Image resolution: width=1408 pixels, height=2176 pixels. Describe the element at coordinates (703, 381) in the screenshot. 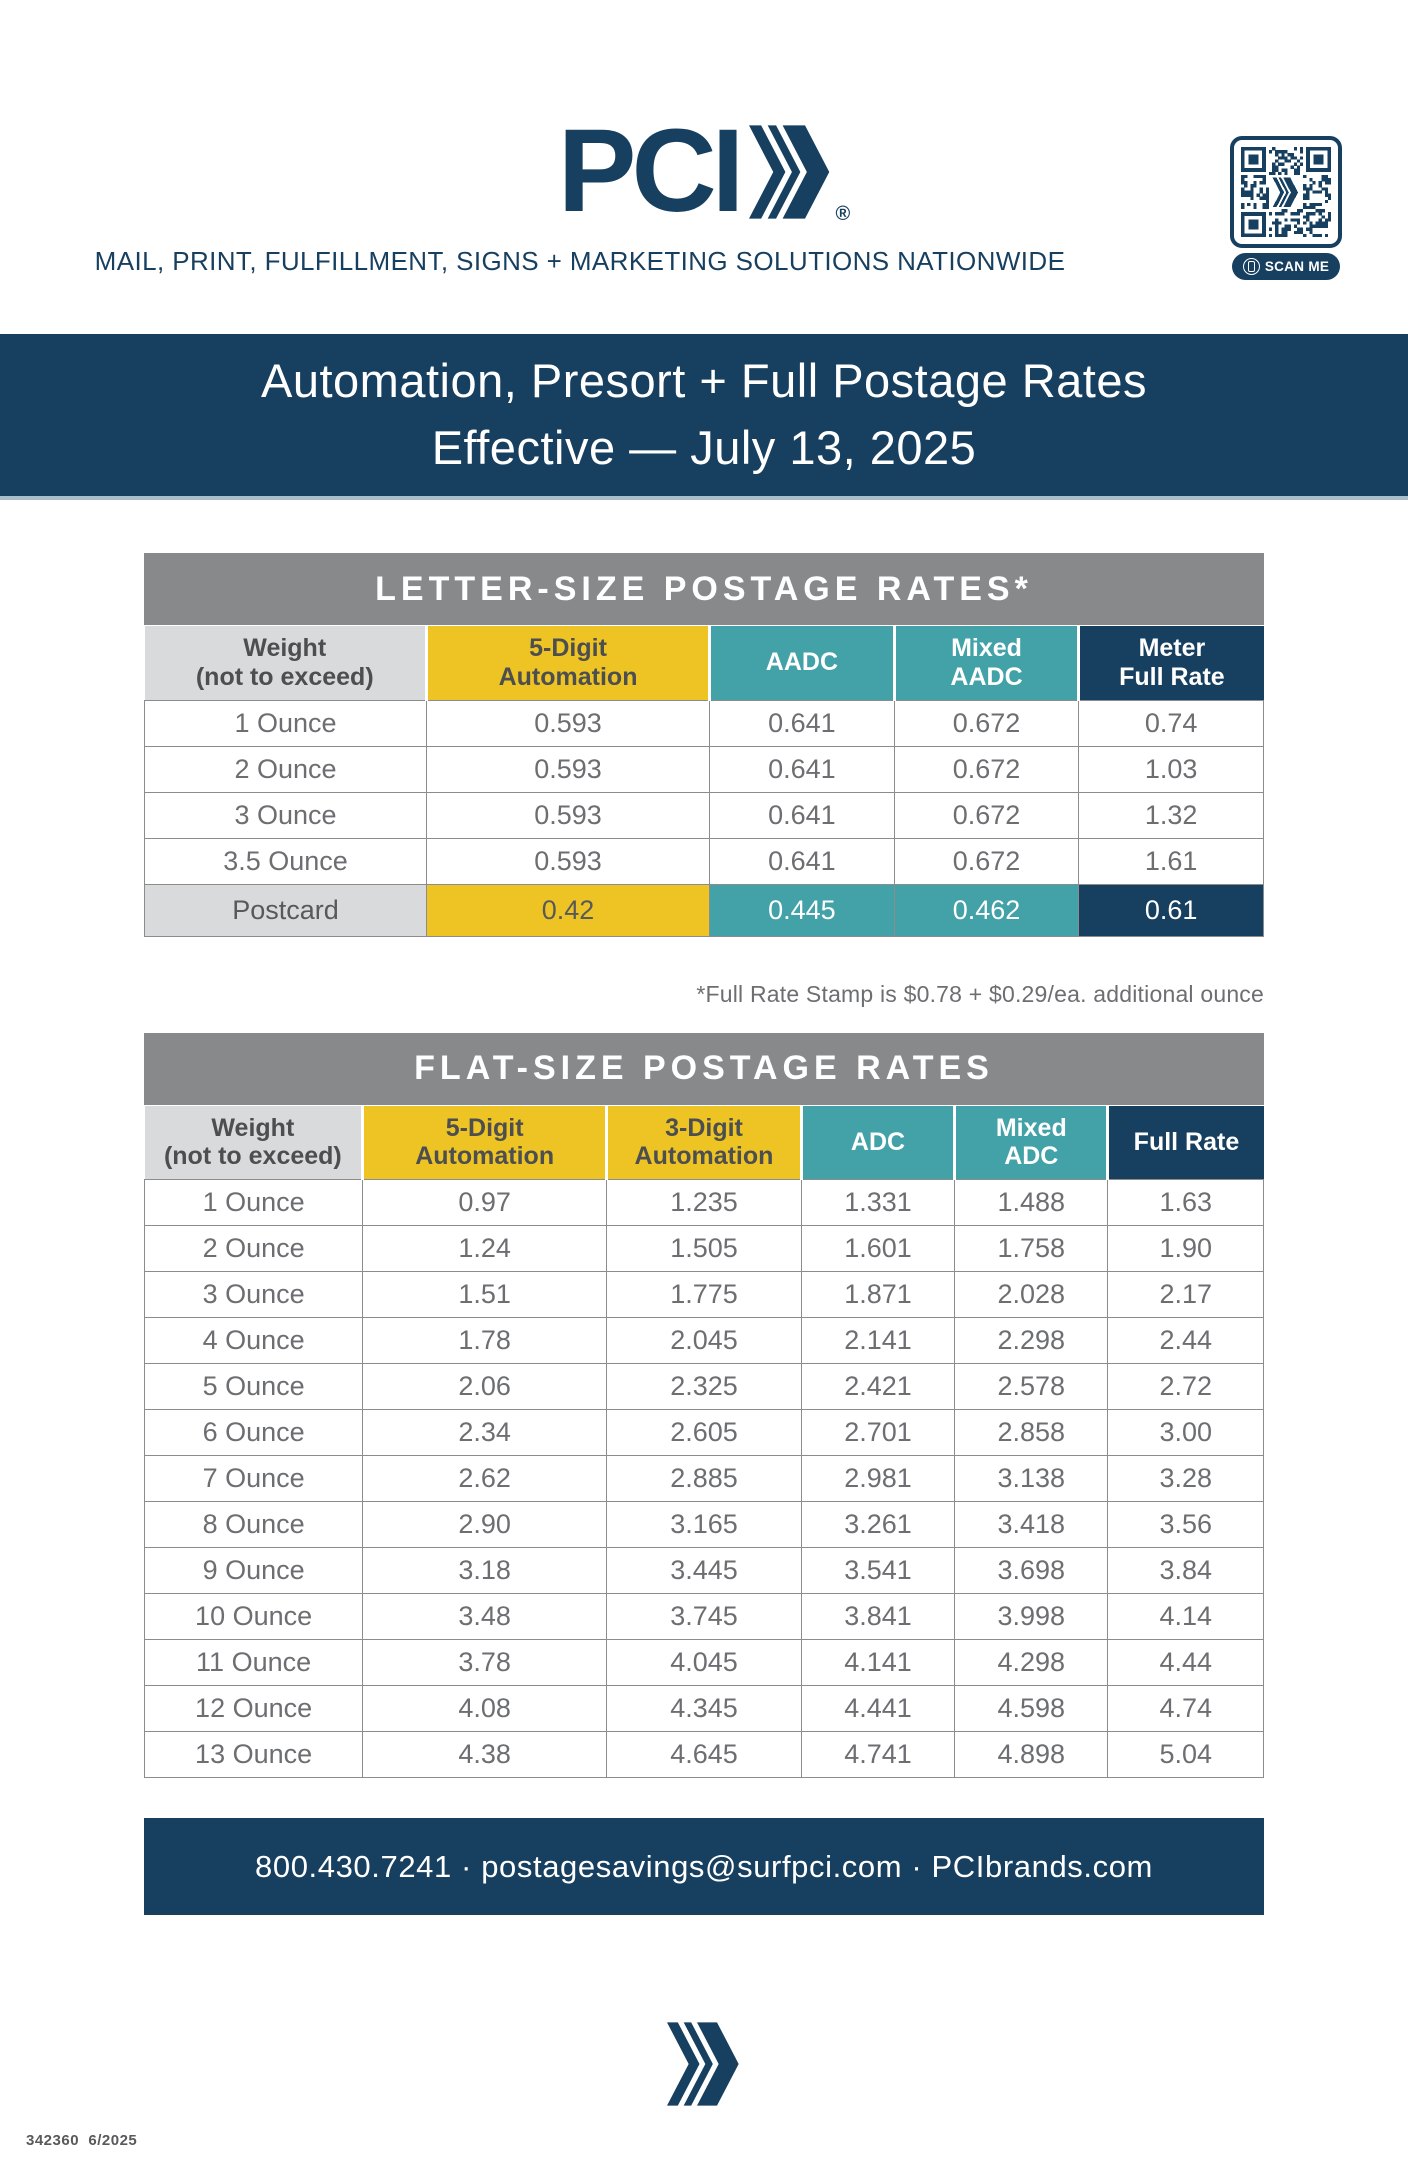

I see `banner-line-1: Automation, Presort + Full Postage Rates` at that location.